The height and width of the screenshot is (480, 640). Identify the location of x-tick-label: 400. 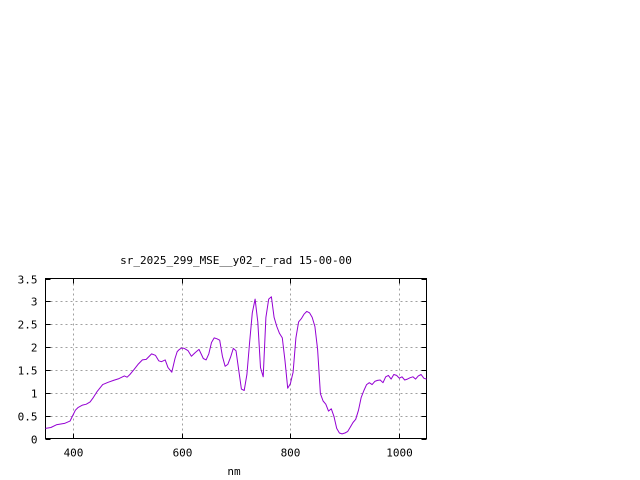
(74, 453).